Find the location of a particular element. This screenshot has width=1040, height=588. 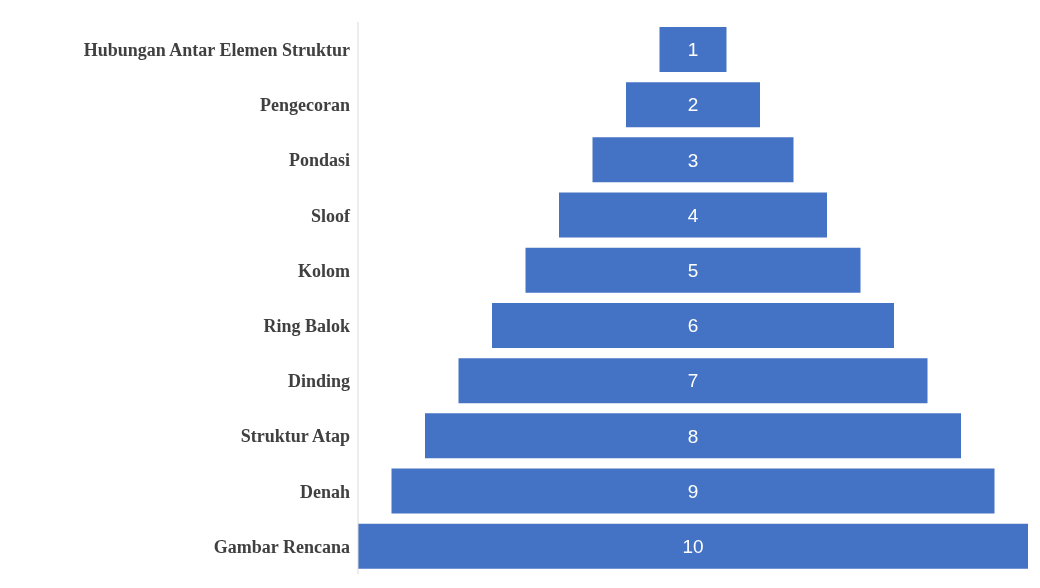

data-label: 7 is located at coordinates (693, 381).